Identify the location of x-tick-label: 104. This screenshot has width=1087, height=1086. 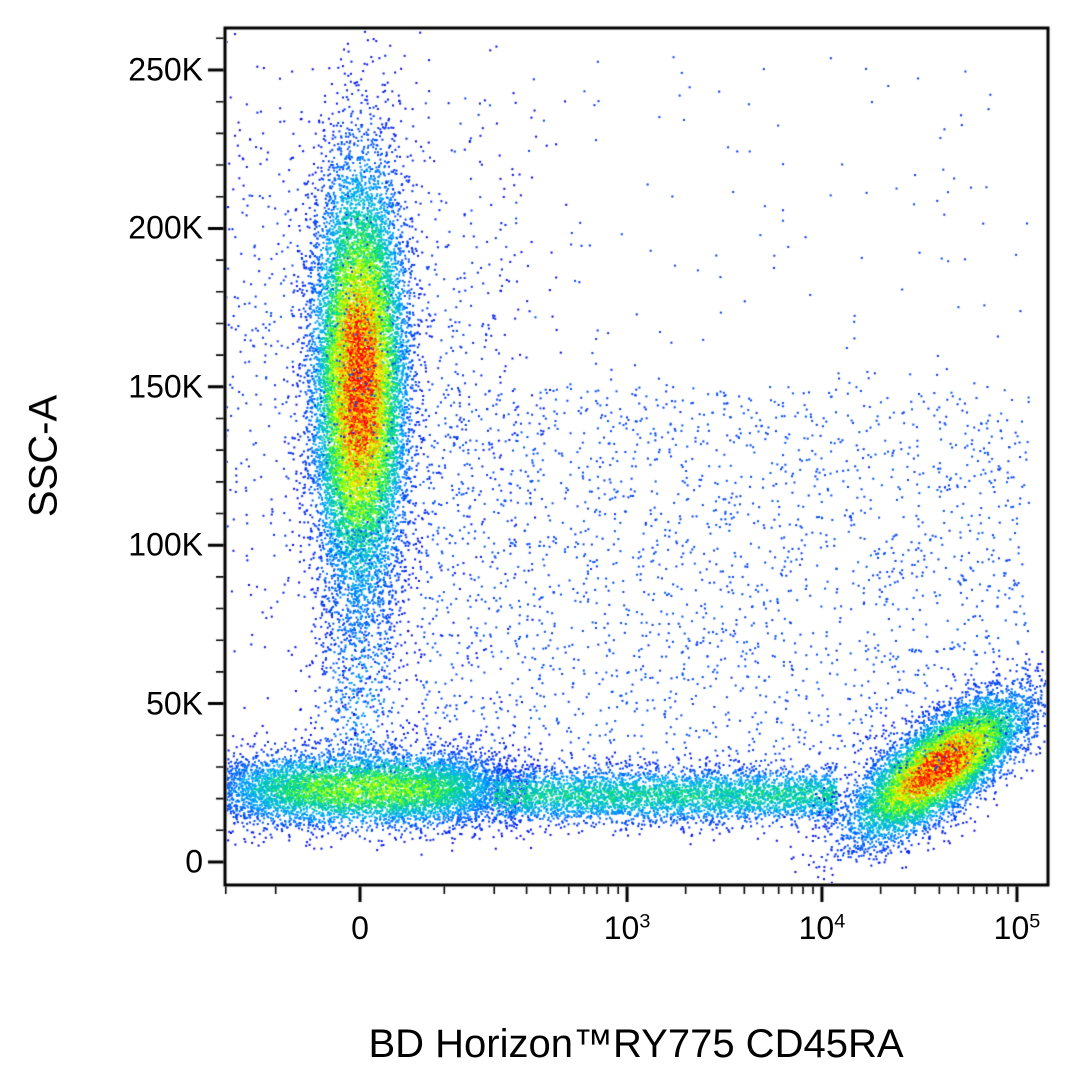
(822, 928).